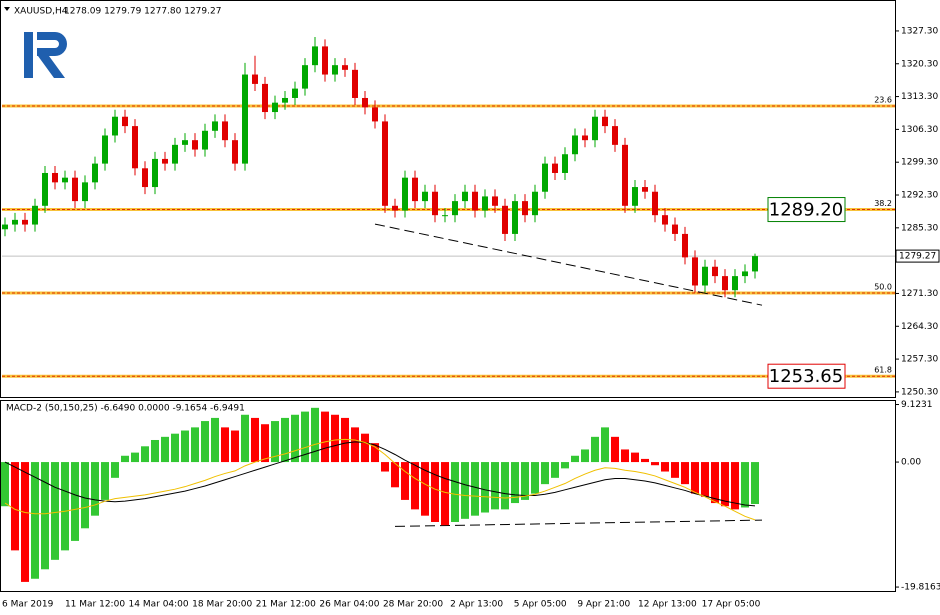 The width and height of the screenshot is (940, 615). Describe the element at coordinates (919, 130) in the screenshot. I see `y-tick-label: 1306.30` at that location.